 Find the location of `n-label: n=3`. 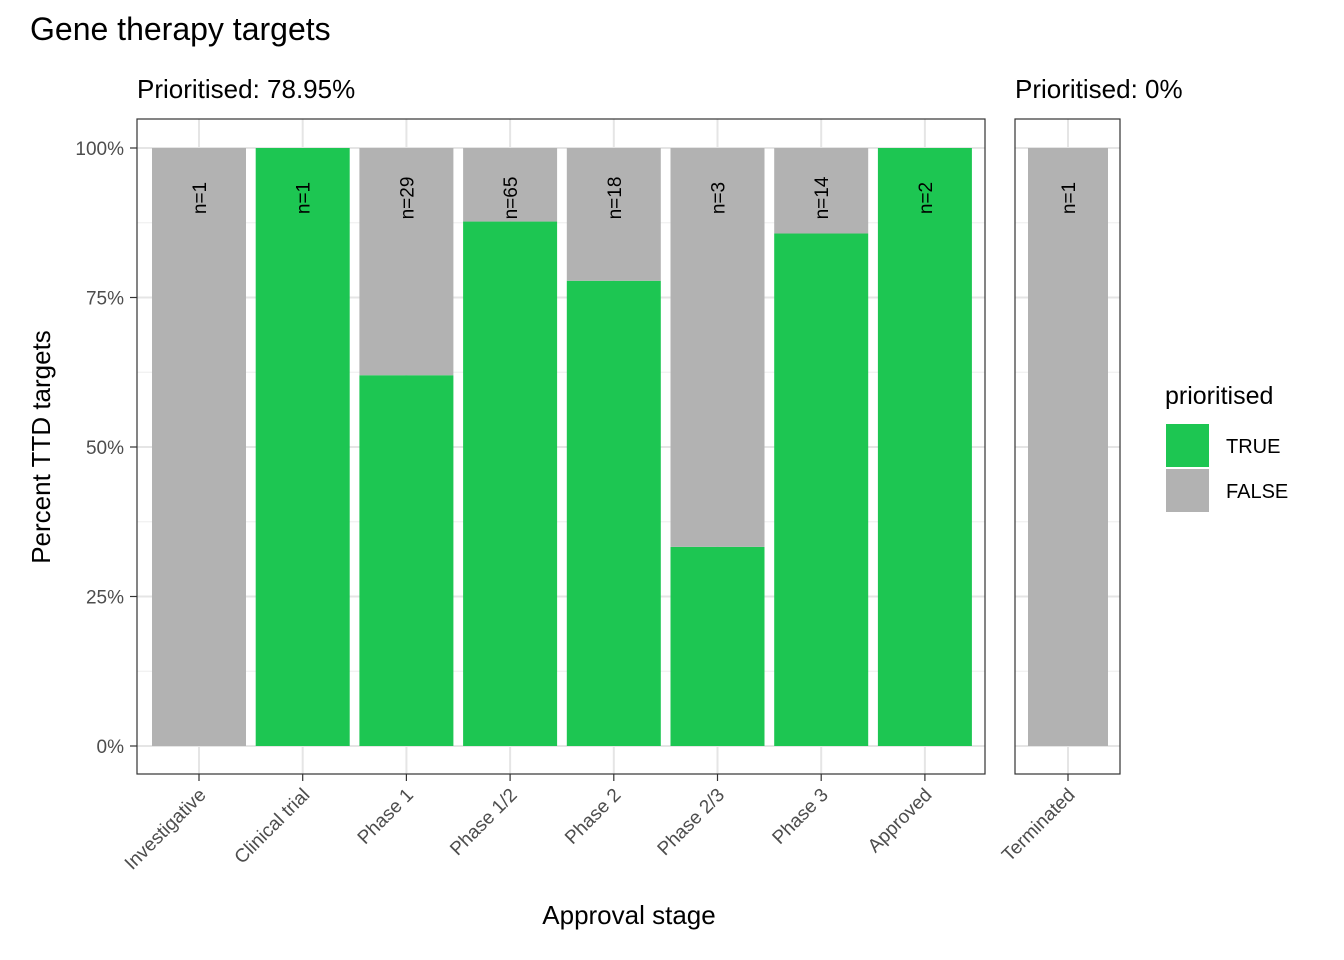

n-label: n=3 is located at coordinates (719, 198).